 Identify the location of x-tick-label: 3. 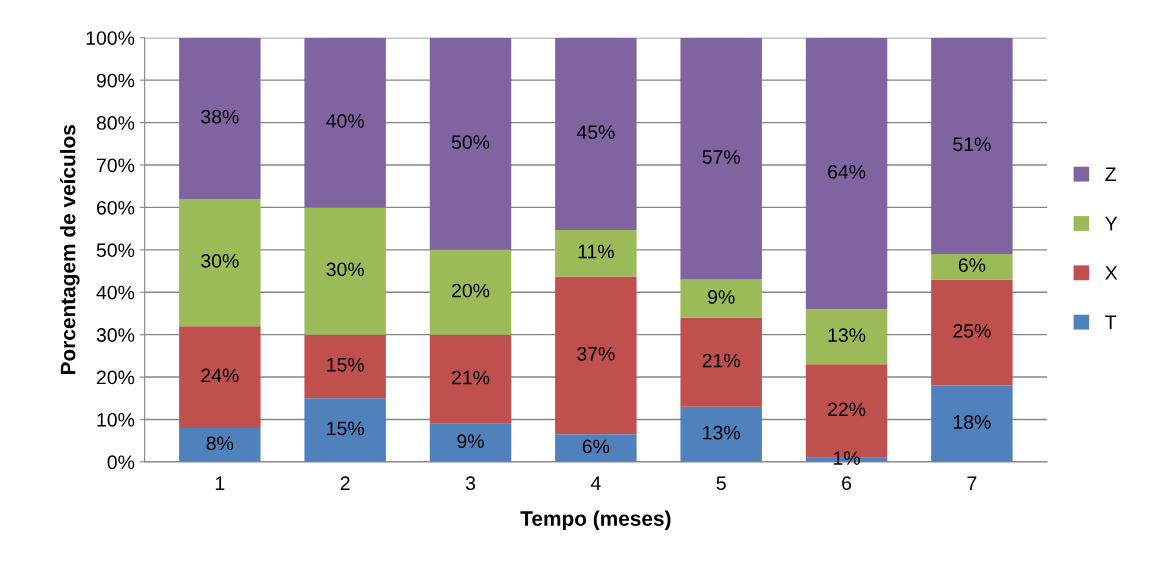
(470, 483).